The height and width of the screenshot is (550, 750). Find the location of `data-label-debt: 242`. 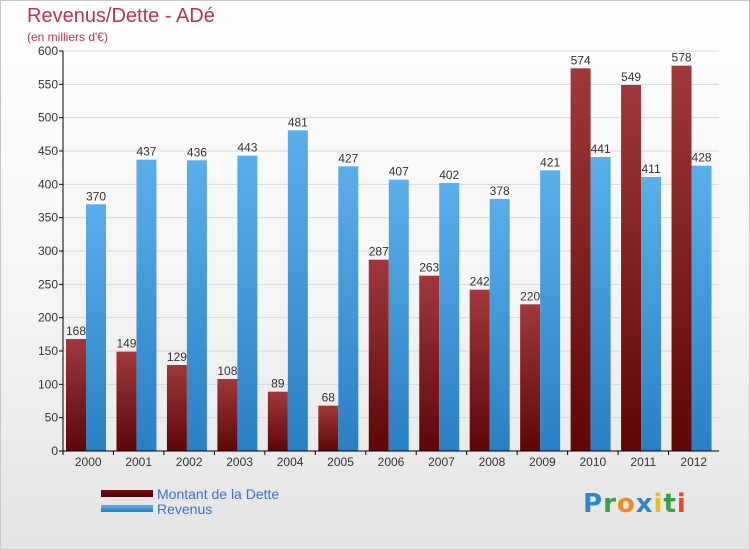

data-label-debt: 242 is located at coordinates (480, 282).